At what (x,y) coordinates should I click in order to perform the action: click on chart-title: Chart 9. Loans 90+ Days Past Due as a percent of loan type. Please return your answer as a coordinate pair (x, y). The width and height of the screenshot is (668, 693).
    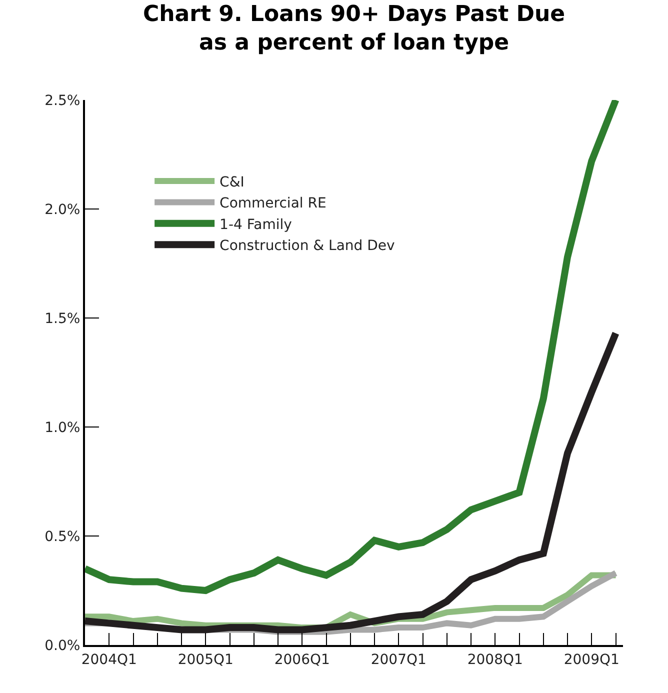
    Looking at the image, I should click on (354, 29).